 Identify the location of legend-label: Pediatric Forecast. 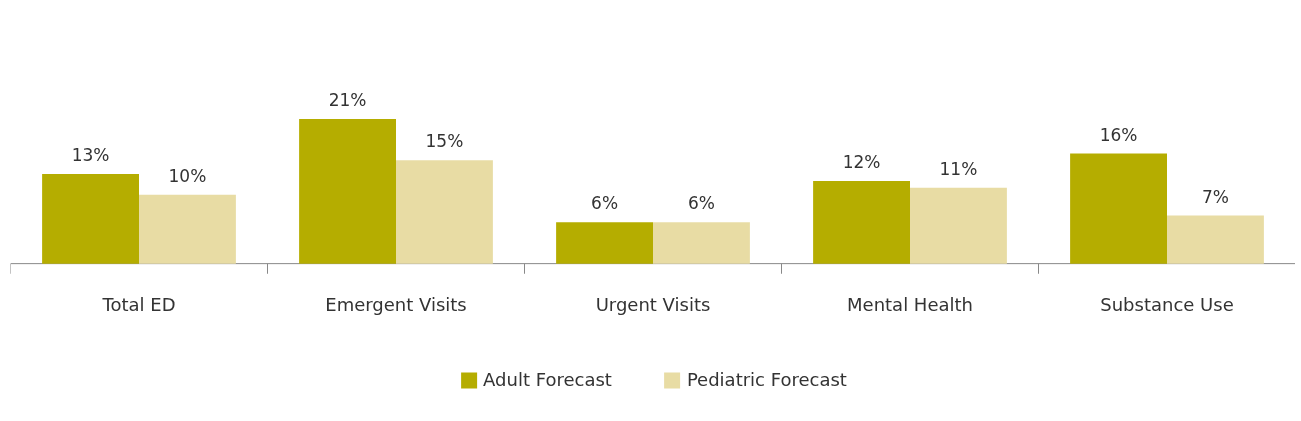
(766, 379).